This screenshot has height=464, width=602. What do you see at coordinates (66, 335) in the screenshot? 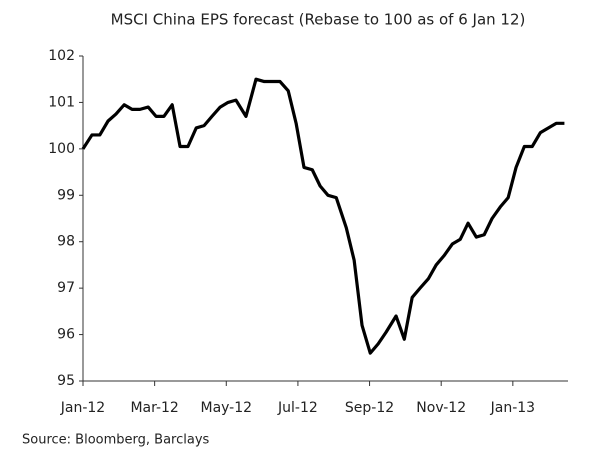
I see `y-tick-label: 96` at bounding box center [66, 335].